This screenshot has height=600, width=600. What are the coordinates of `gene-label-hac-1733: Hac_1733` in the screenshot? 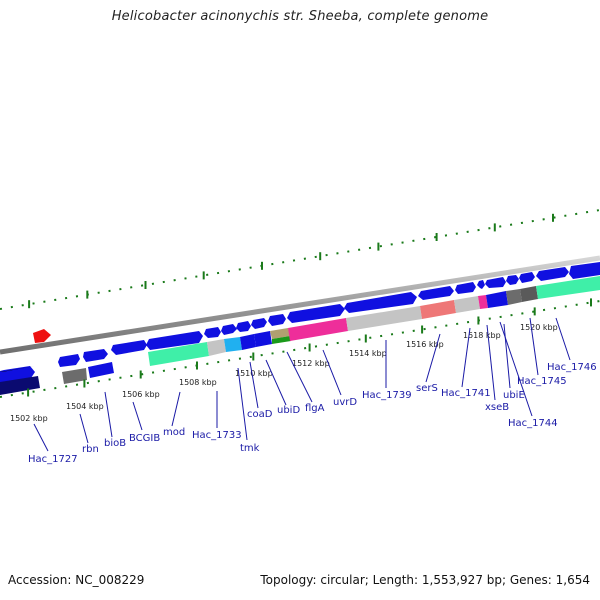 It's located at (217, 435).